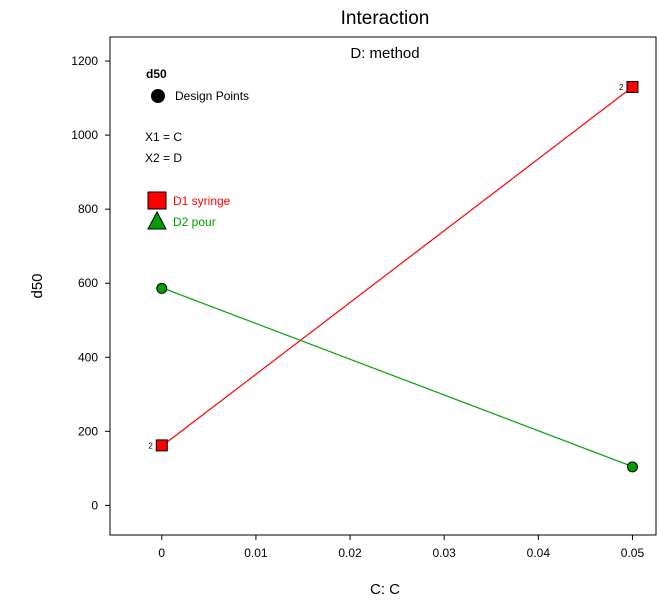 The image size is (657, 602). Describe the element at coordinates (158, 96) in the screenshot. I see `design-point-marker-icon` at that location.